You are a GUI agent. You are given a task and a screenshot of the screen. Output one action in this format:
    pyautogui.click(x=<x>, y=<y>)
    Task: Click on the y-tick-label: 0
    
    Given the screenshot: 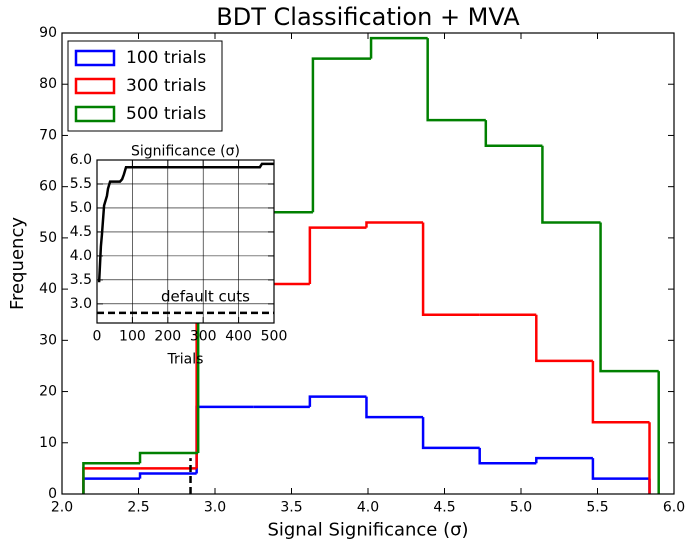 What is the action you would take?
    pyautogui.click(x=52, y=494)
    